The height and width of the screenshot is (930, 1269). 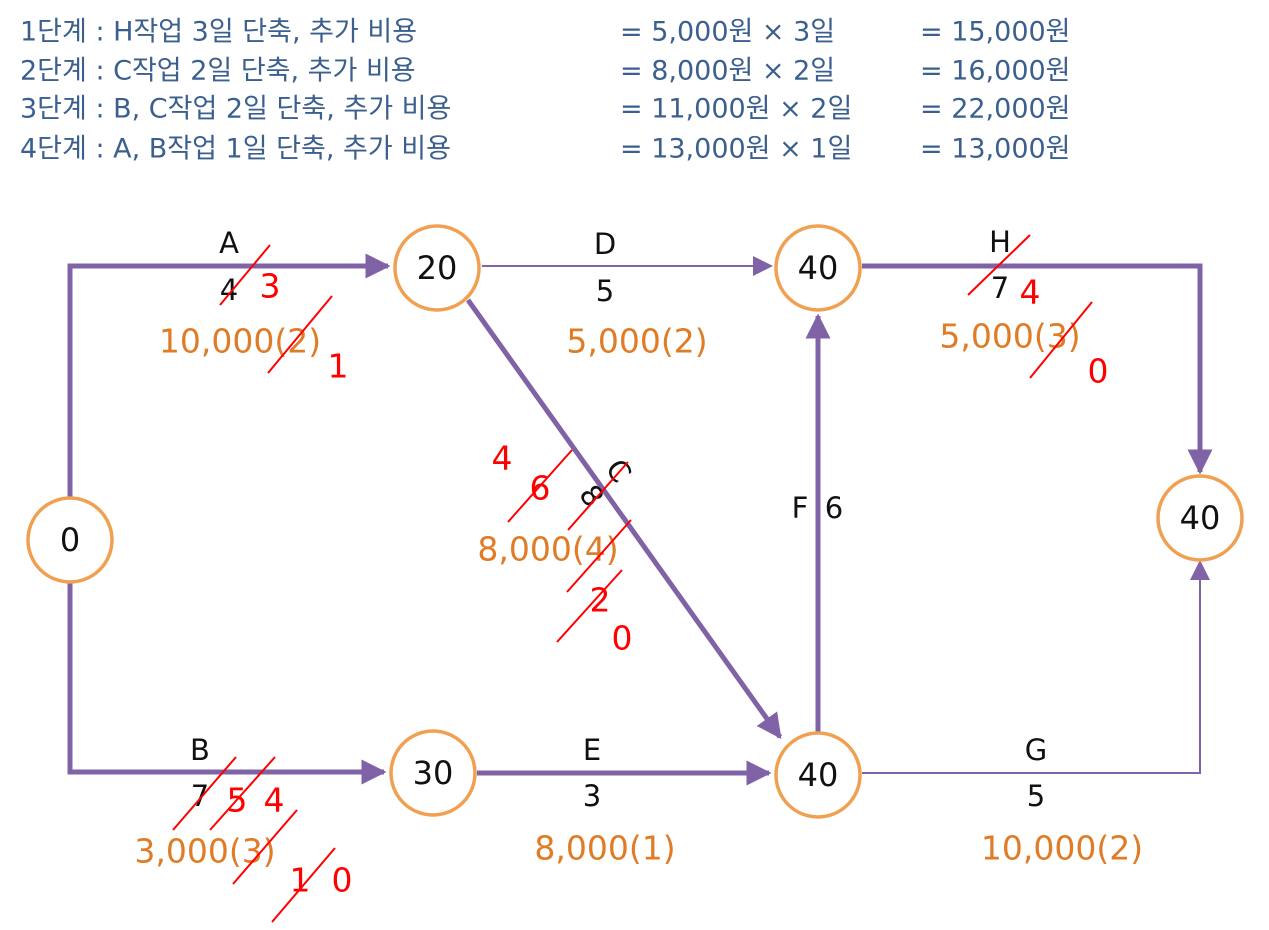 I want to click on step-formula: = 5,000원 × 3일, so click(x=727, y=32).